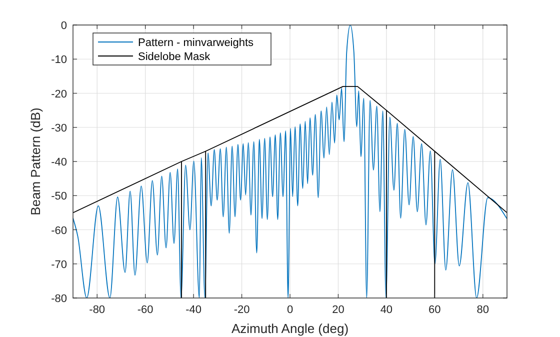  Describe the element at coordinates (35, 162) in the screenshot. I see `y-axis-title: Beam Pattern (dB)` at that location.